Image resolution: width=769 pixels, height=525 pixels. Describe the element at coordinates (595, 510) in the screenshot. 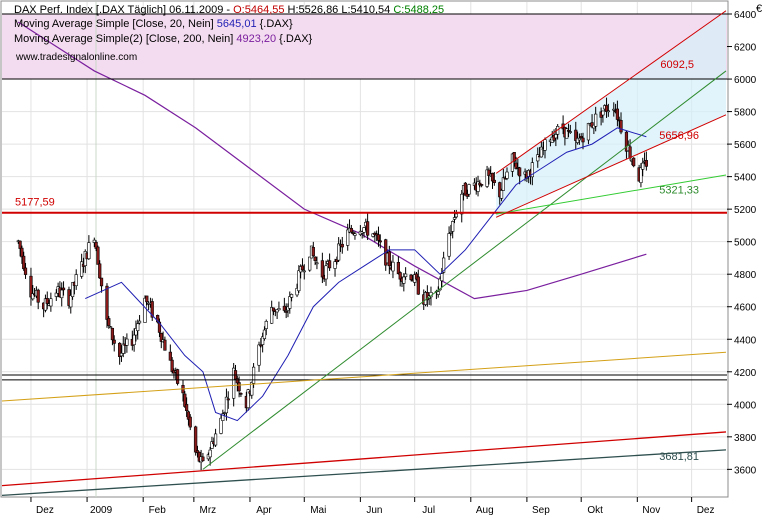

I see `x-tick-label: Okt` at that location.